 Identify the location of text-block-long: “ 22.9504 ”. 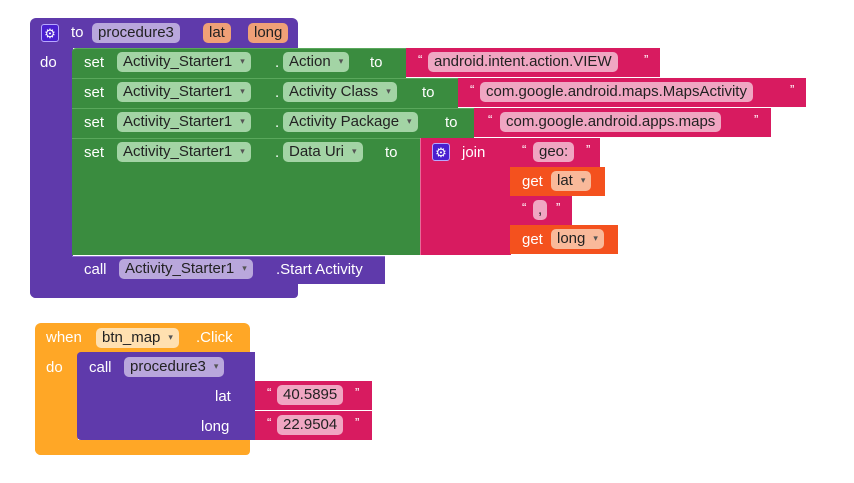
(313, 425).